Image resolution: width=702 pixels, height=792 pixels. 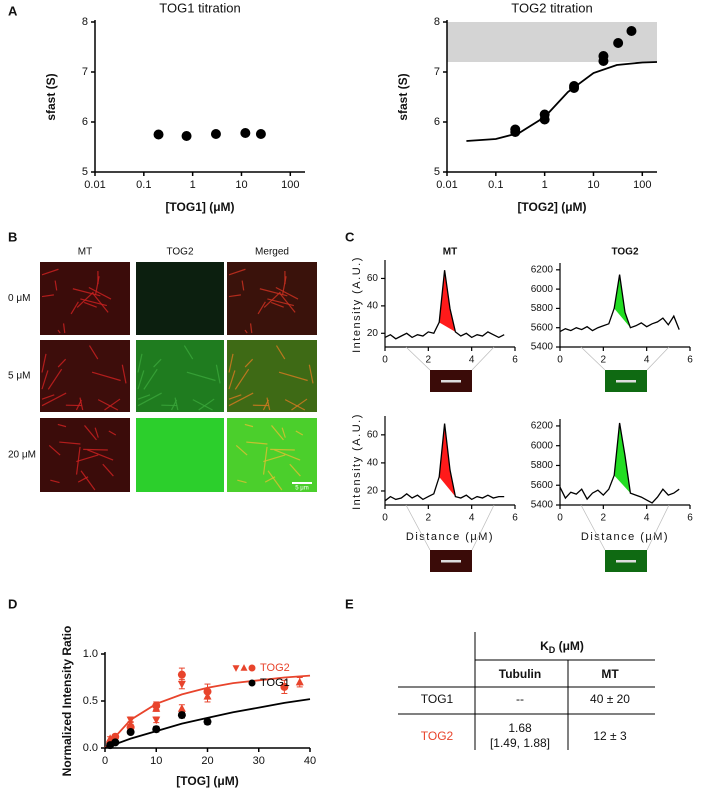 What do you see at coordinates (259, 761) in the screenshot?
I see `x-tick-label: 30` at bounding box center [259, 761].